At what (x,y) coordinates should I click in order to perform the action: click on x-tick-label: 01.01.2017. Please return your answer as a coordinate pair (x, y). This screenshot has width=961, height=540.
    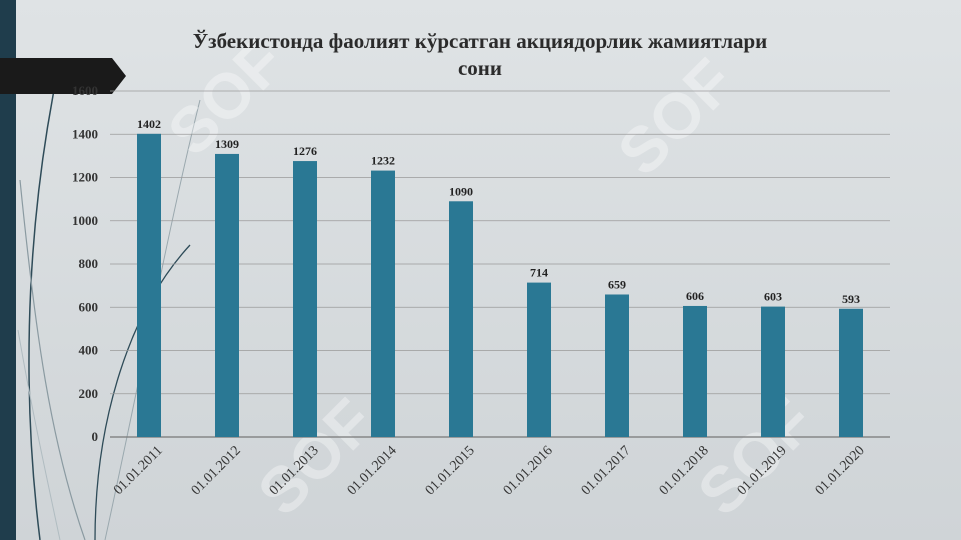
    Looking at the image, I should click on (606, 470).